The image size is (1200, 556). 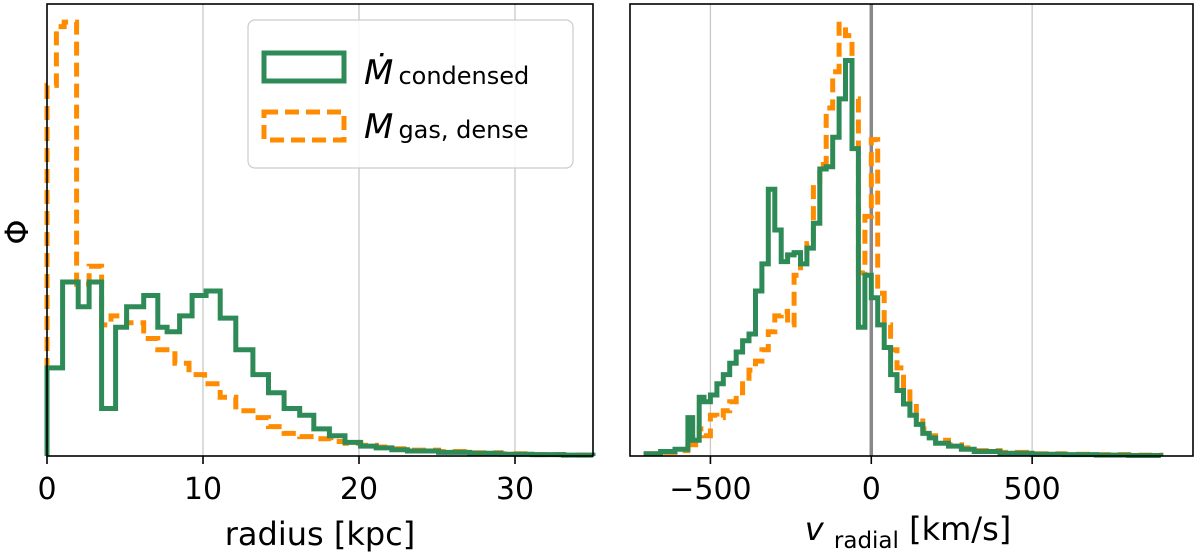 What do you see at coordinates (815, 529) in the screenshot?
I see `right-x-label-main: v` at bounding box center [815, 529].